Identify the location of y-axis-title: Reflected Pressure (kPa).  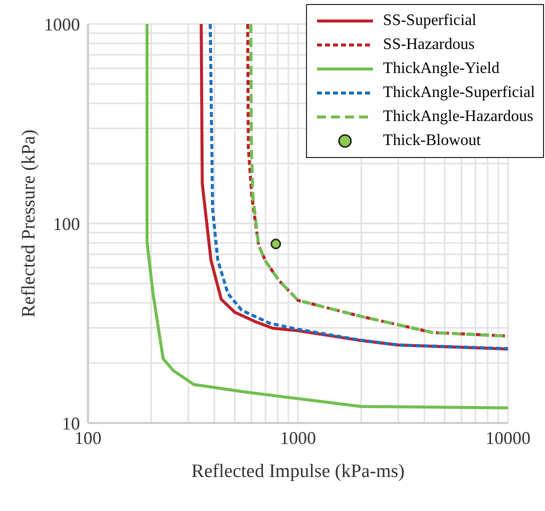
(29, 224).